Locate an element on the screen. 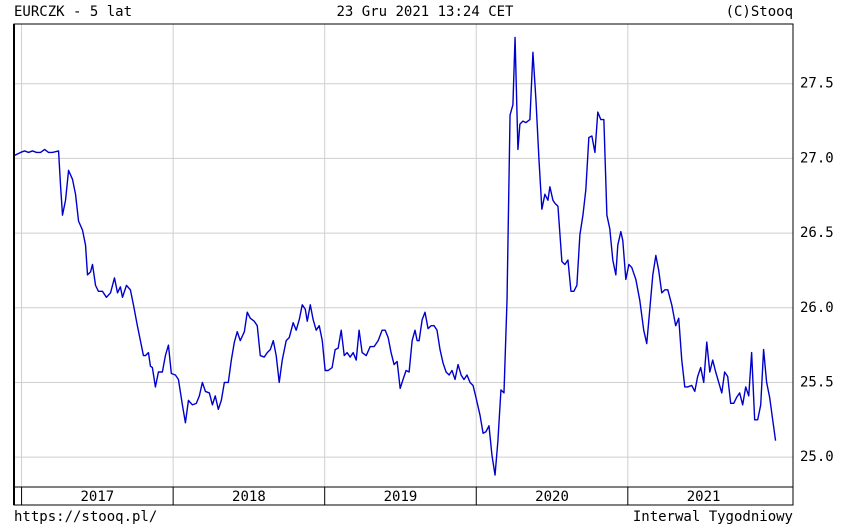 The height and width of the screenshot is (528, 850). y-tick-label: 26.5 is located at coordinates (817, 233).